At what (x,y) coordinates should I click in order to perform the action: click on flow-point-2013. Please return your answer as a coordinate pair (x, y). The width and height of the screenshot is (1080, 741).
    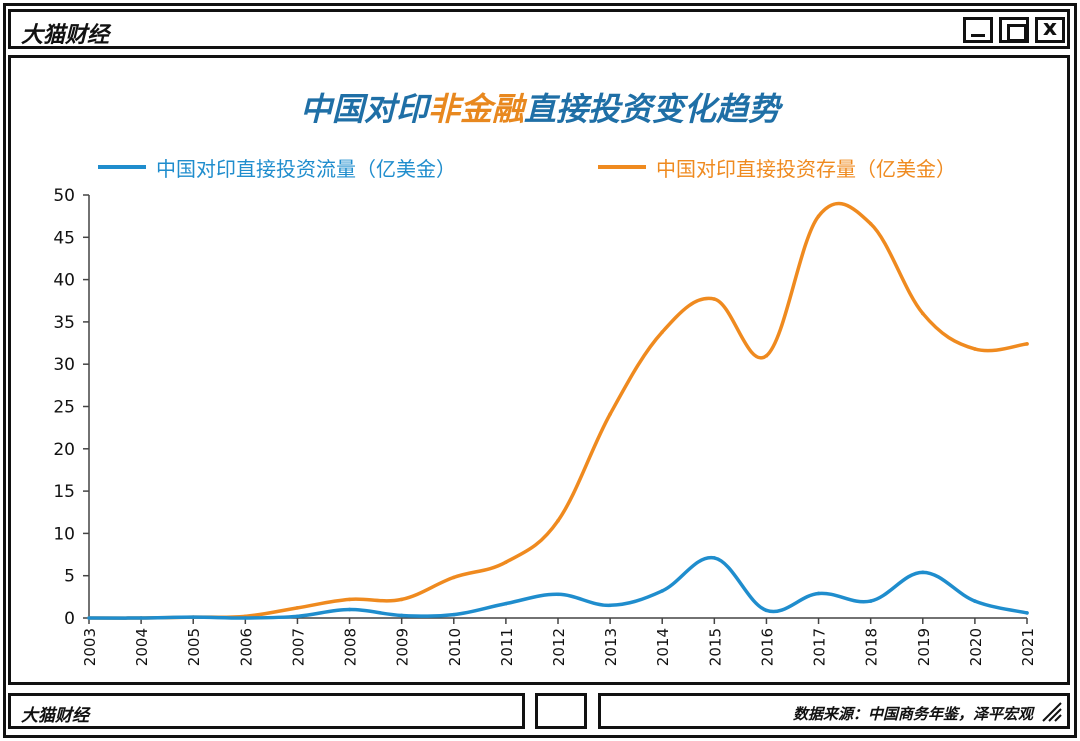
    Looking at the image, I should click on (610, 605).